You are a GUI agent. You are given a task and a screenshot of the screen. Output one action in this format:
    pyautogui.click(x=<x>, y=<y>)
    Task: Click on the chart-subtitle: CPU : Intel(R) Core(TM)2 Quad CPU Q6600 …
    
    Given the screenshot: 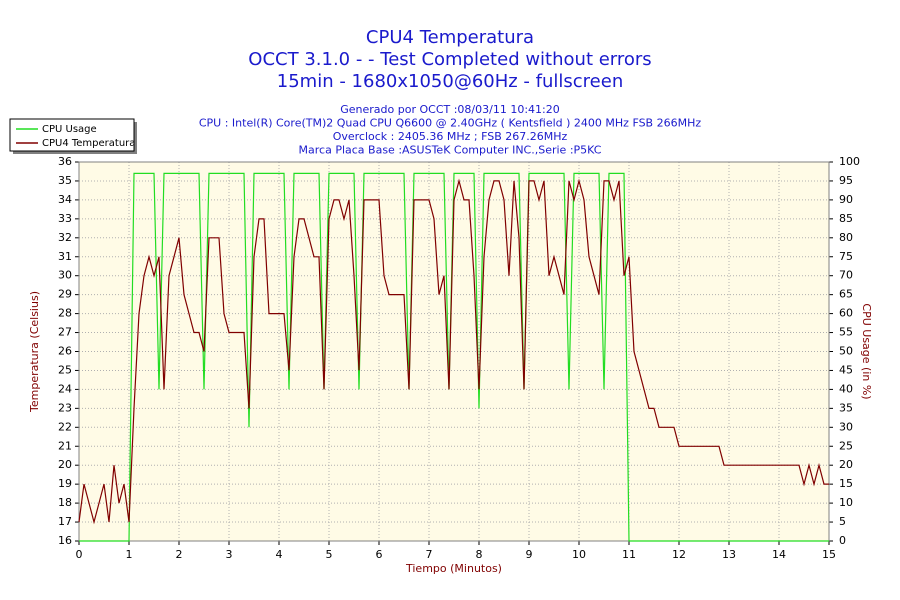 What is the action you would take?
    pyautogui.click(x=450, y=123)
    